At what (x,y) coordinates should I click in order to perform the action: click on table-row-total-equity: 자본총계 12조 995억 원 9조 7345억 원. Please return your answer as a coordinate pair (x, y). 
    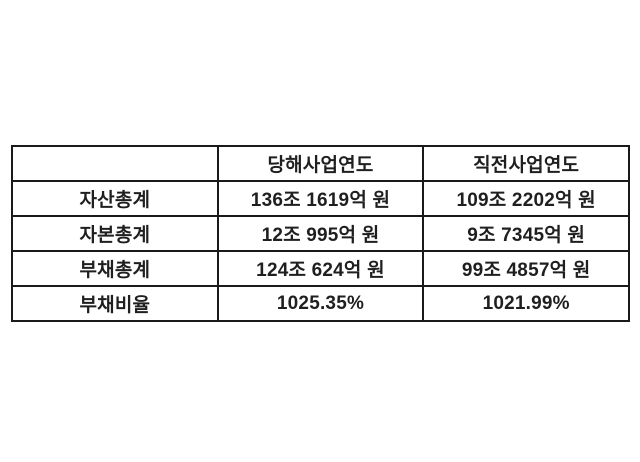
    Looking at the image, I should click on (320, 233).